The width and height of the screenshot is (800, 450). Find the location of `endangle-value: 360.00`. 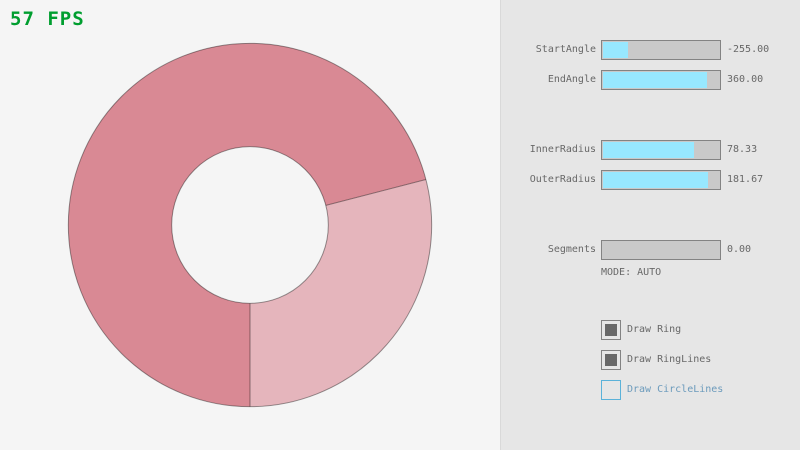

endangle-value: 360.00 is located at coordinates (745, 79).